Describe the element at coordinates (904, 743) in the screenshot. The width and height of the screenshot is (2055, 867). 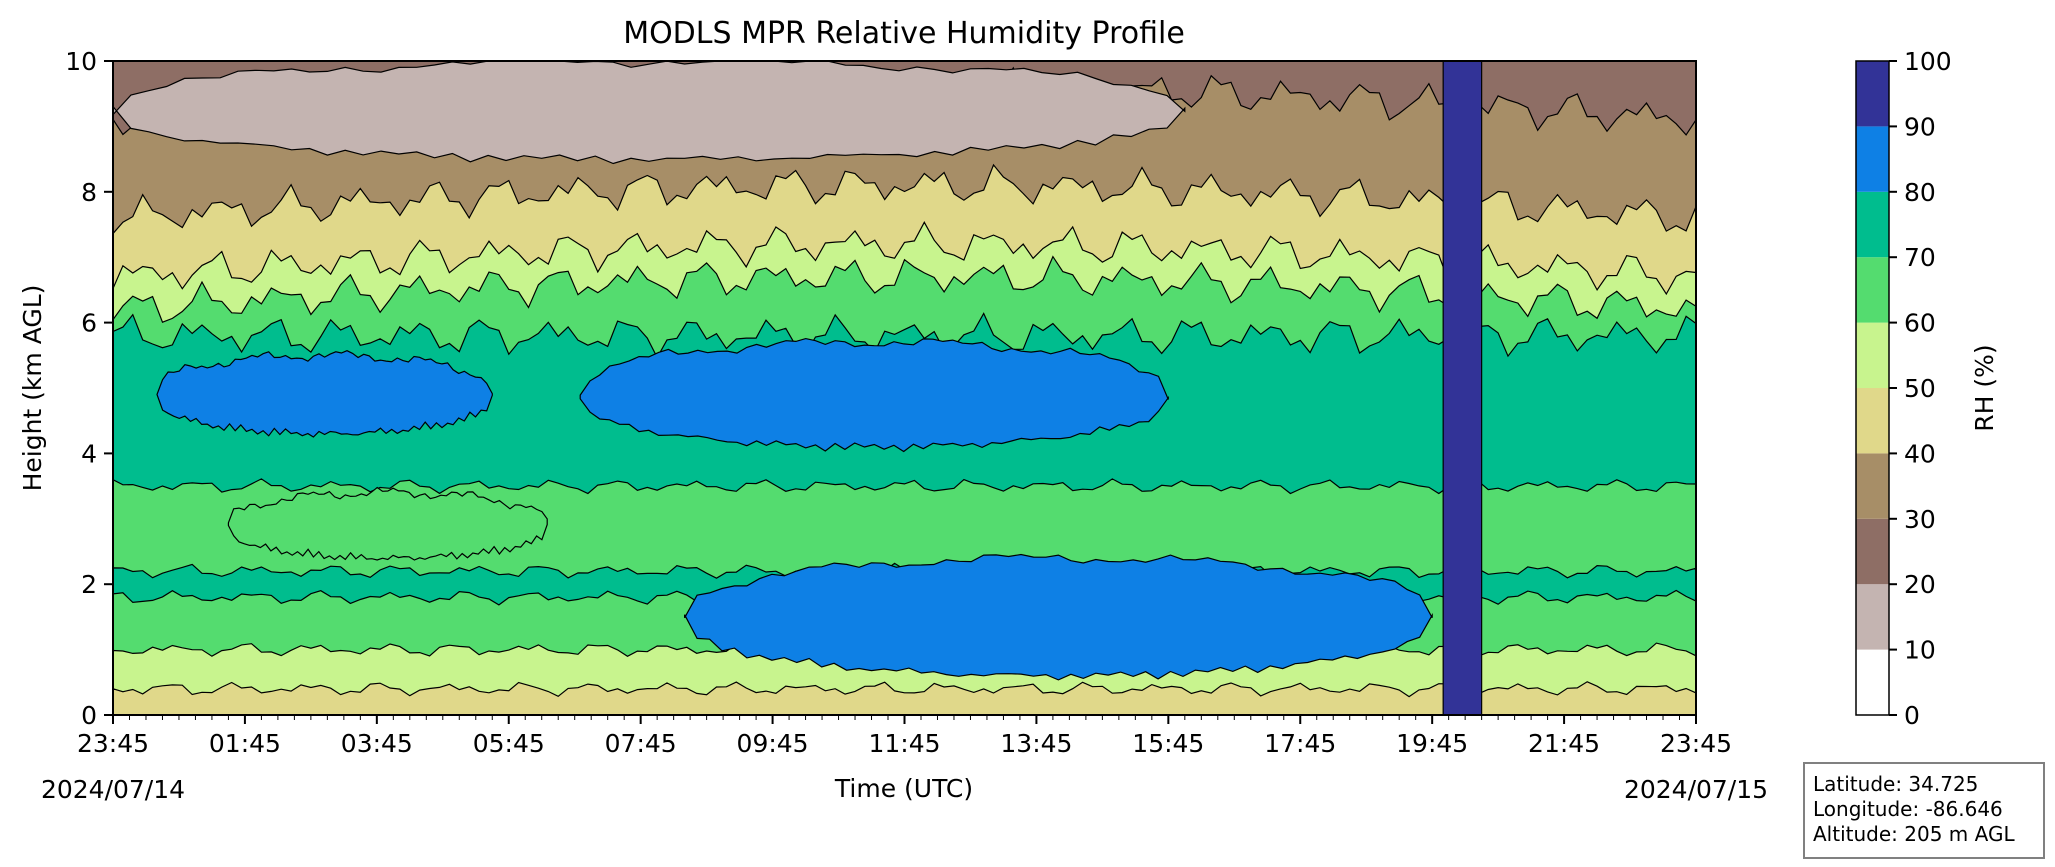
I see `x-tick-label: 11:45` at that location.